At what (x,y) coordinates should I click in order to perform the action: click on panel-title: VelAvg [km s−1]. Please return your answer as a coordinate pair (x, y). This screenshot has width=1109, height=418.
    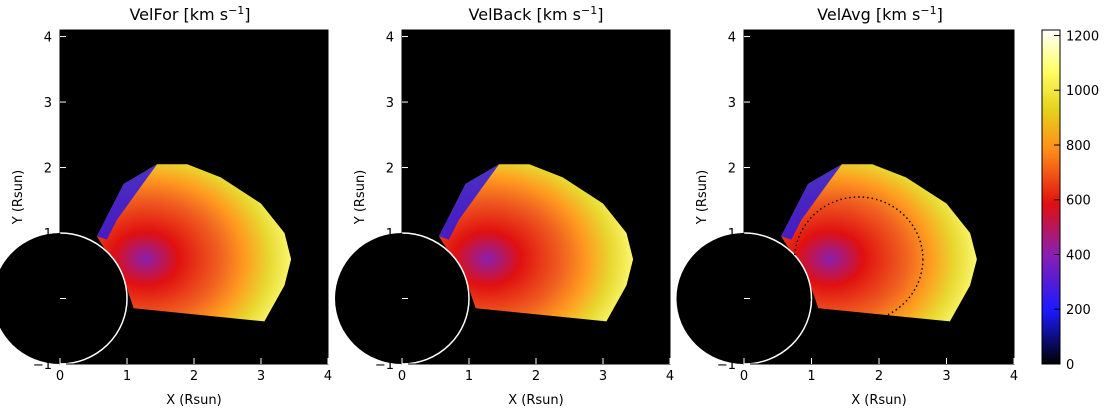
    Looking at the image, I should click on (880, 14).